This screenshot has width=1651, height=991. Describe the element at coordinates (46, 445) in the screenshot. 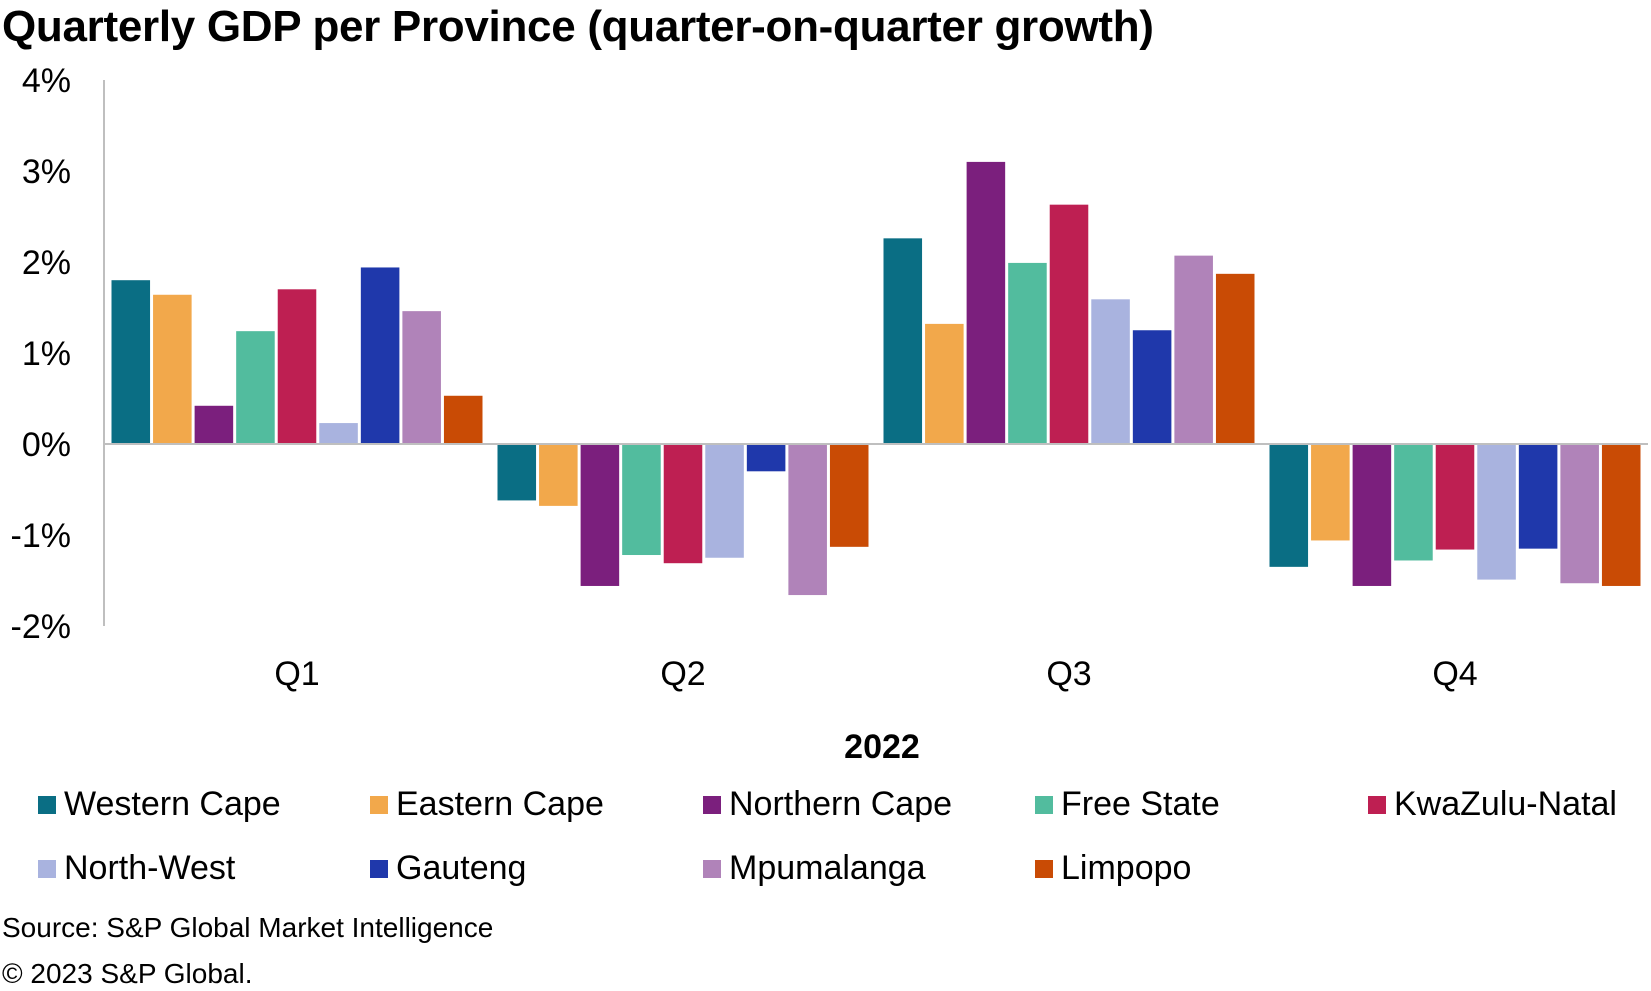

I see `y-tick-label: 0%` at that location.